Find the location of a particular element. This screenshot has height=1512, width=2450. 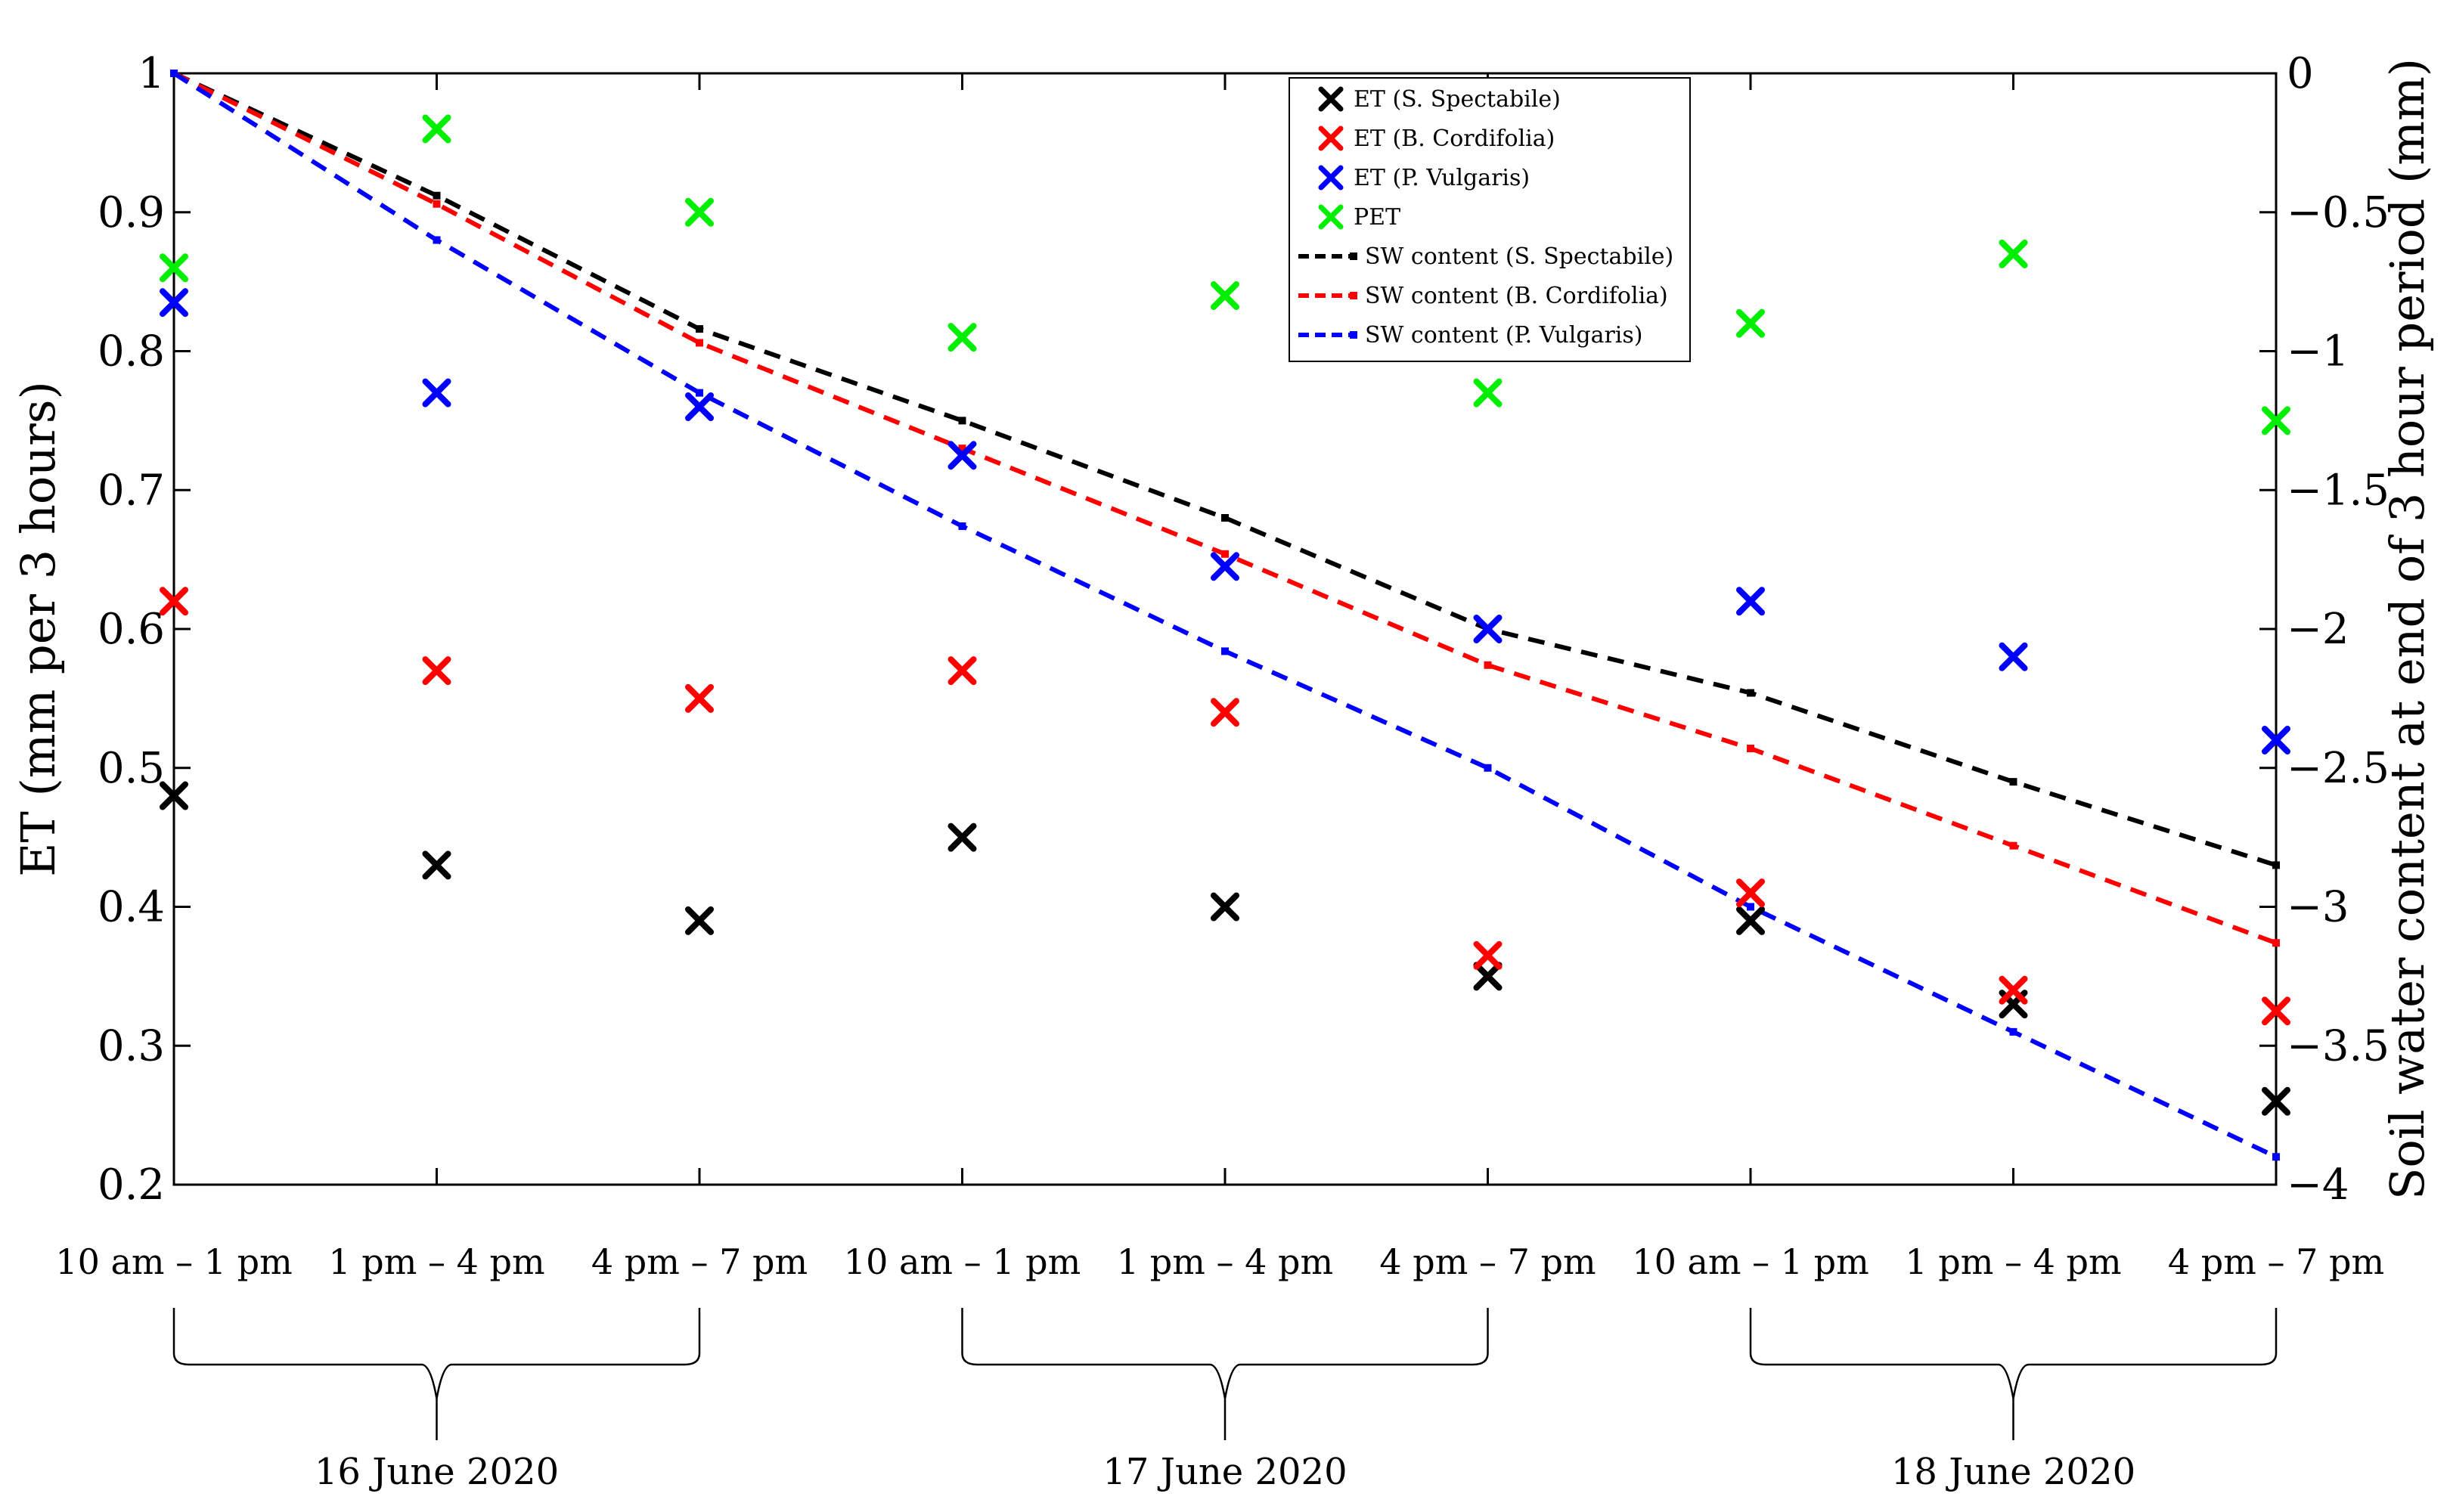

right-tick-label: −2.5 is located at coordinates (2339, 768).